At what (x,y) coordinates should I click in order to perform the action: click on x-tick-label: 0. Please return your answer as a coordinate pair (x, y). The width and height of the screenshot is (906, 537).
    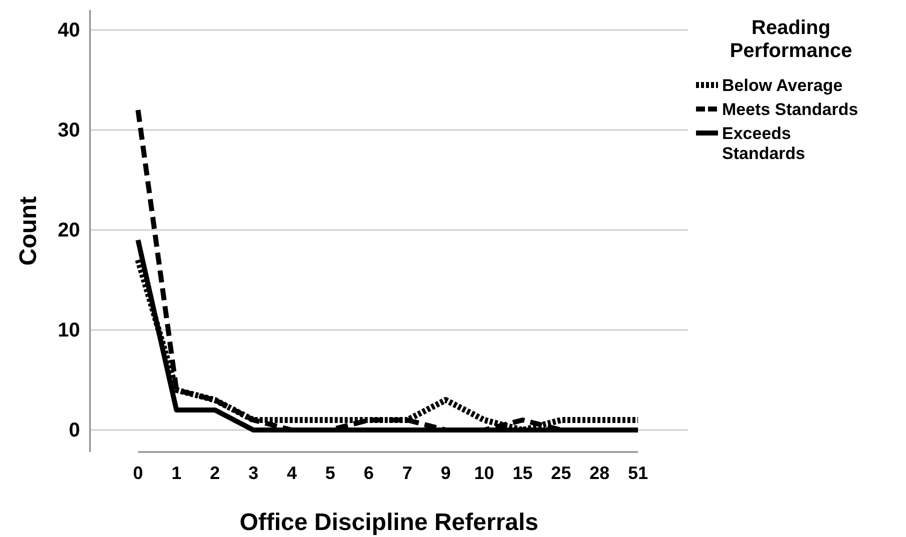
    Looking at the image, I should click on (138, 472).